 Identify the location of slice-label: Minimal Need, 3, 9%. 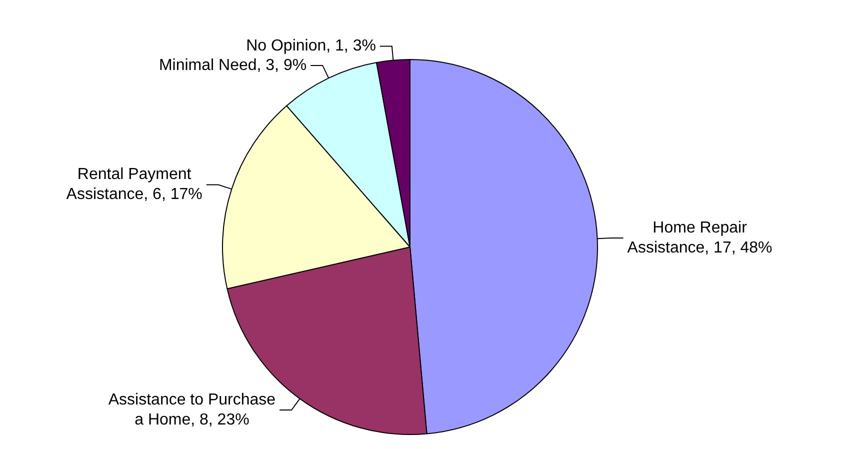
(232, 65).